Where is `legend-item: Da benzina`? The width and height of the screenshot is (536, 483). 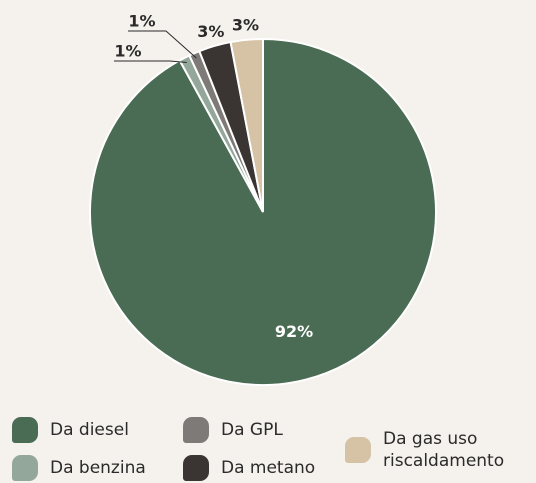 legend-item: Da benzina is located at coordinates (79, 468).